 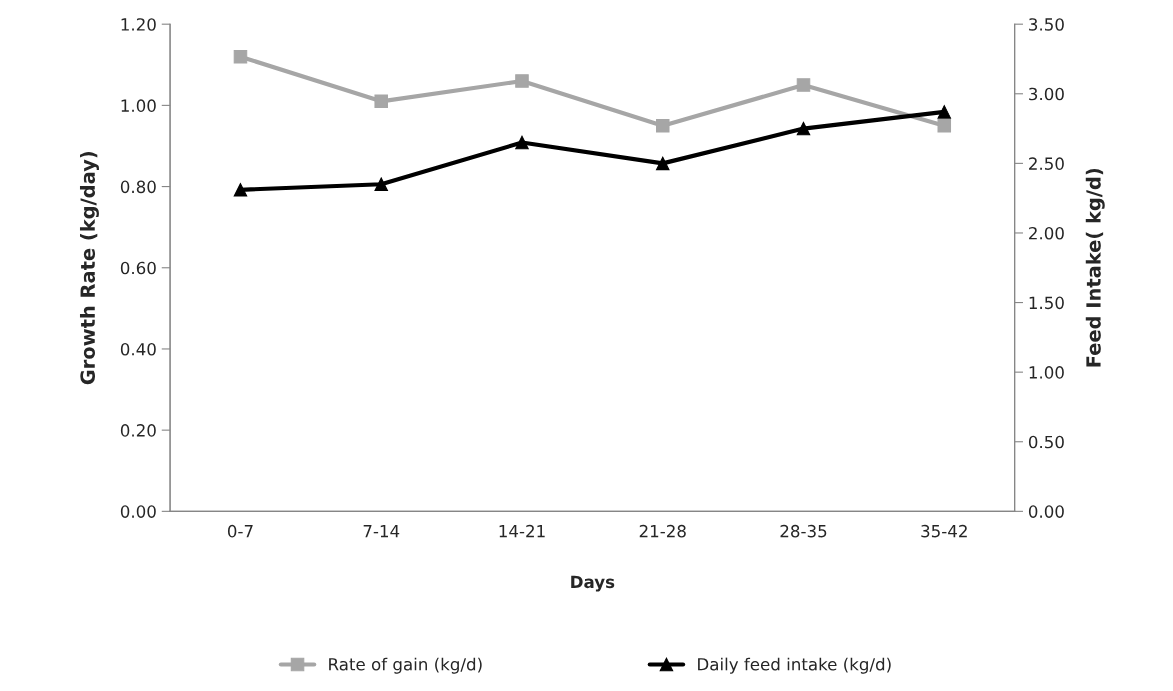 I want to click on x-axis-title: Days, so click(x=593, y=583).